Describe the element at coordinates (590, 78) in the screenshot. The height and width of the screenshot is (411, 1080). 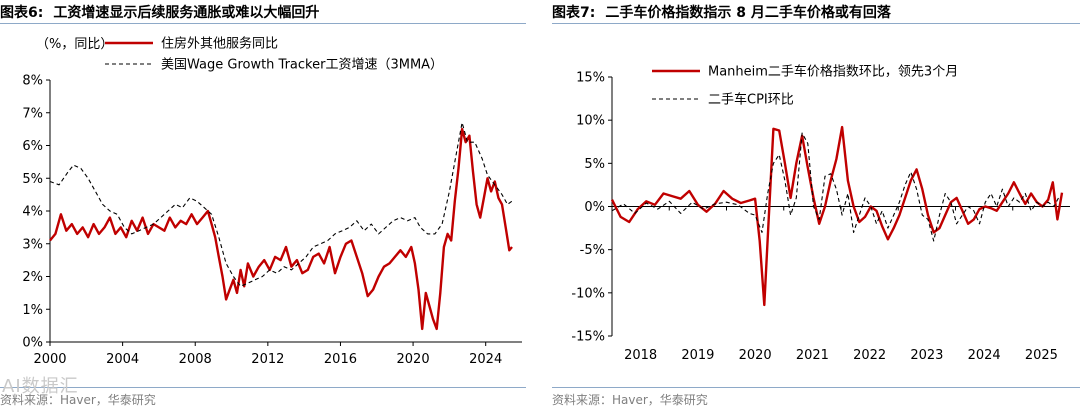
I see `y-tick-label: 15%` at that location.